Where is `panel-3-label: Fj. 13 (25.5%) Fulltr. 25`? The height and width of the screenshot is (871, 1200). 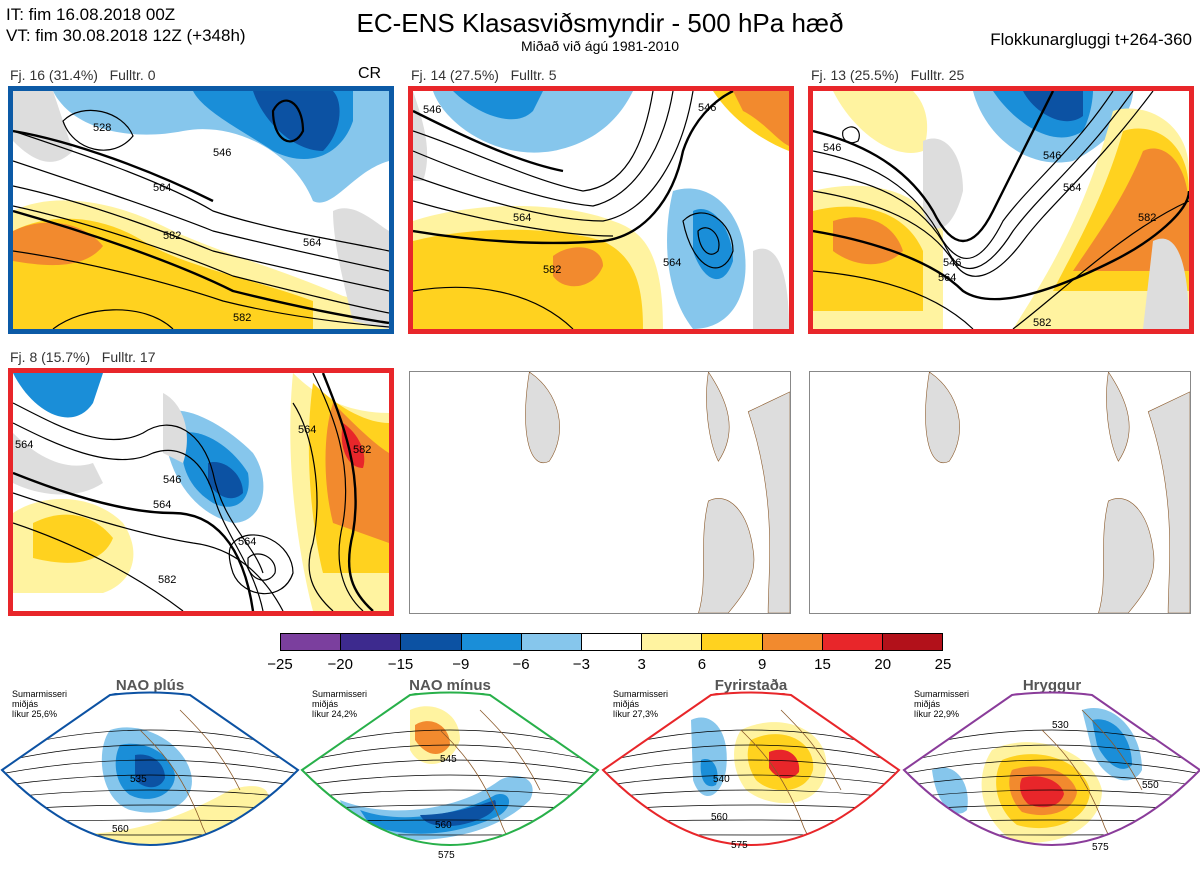 panel-3-label: Fj. 13 (25.5%) Fulltr. 25 is located at coordinates (888, 75).